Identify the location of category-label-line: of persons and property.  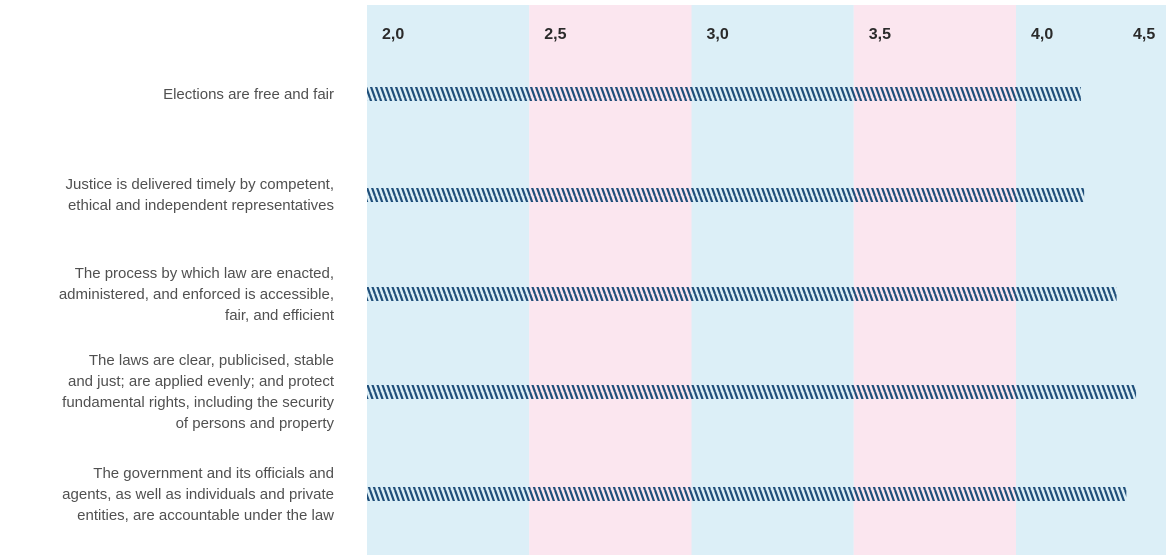
(254, 423).